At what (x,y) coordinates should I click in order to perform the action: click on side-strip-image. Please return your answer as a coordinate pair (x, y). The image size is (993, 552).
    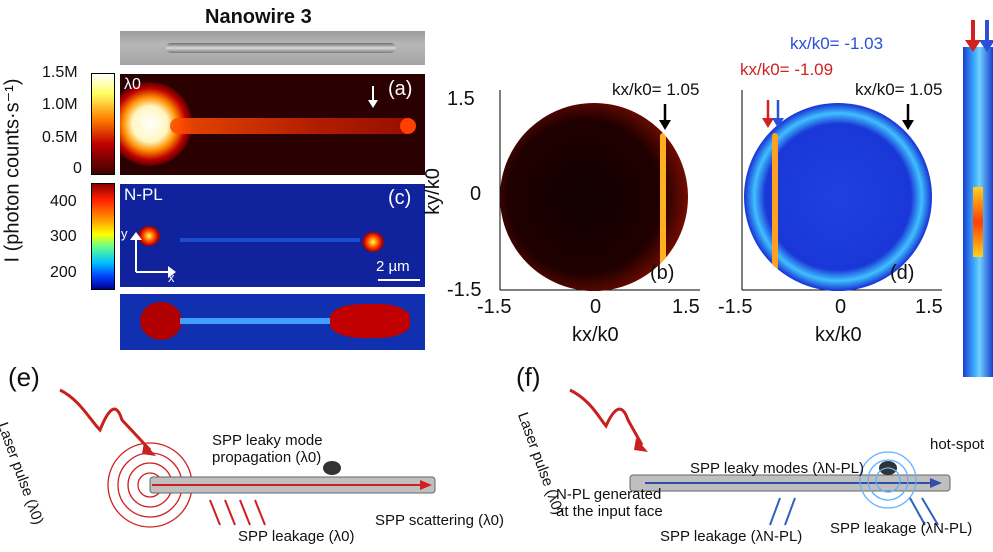
    Looking at the image, I should click on (978, 212).